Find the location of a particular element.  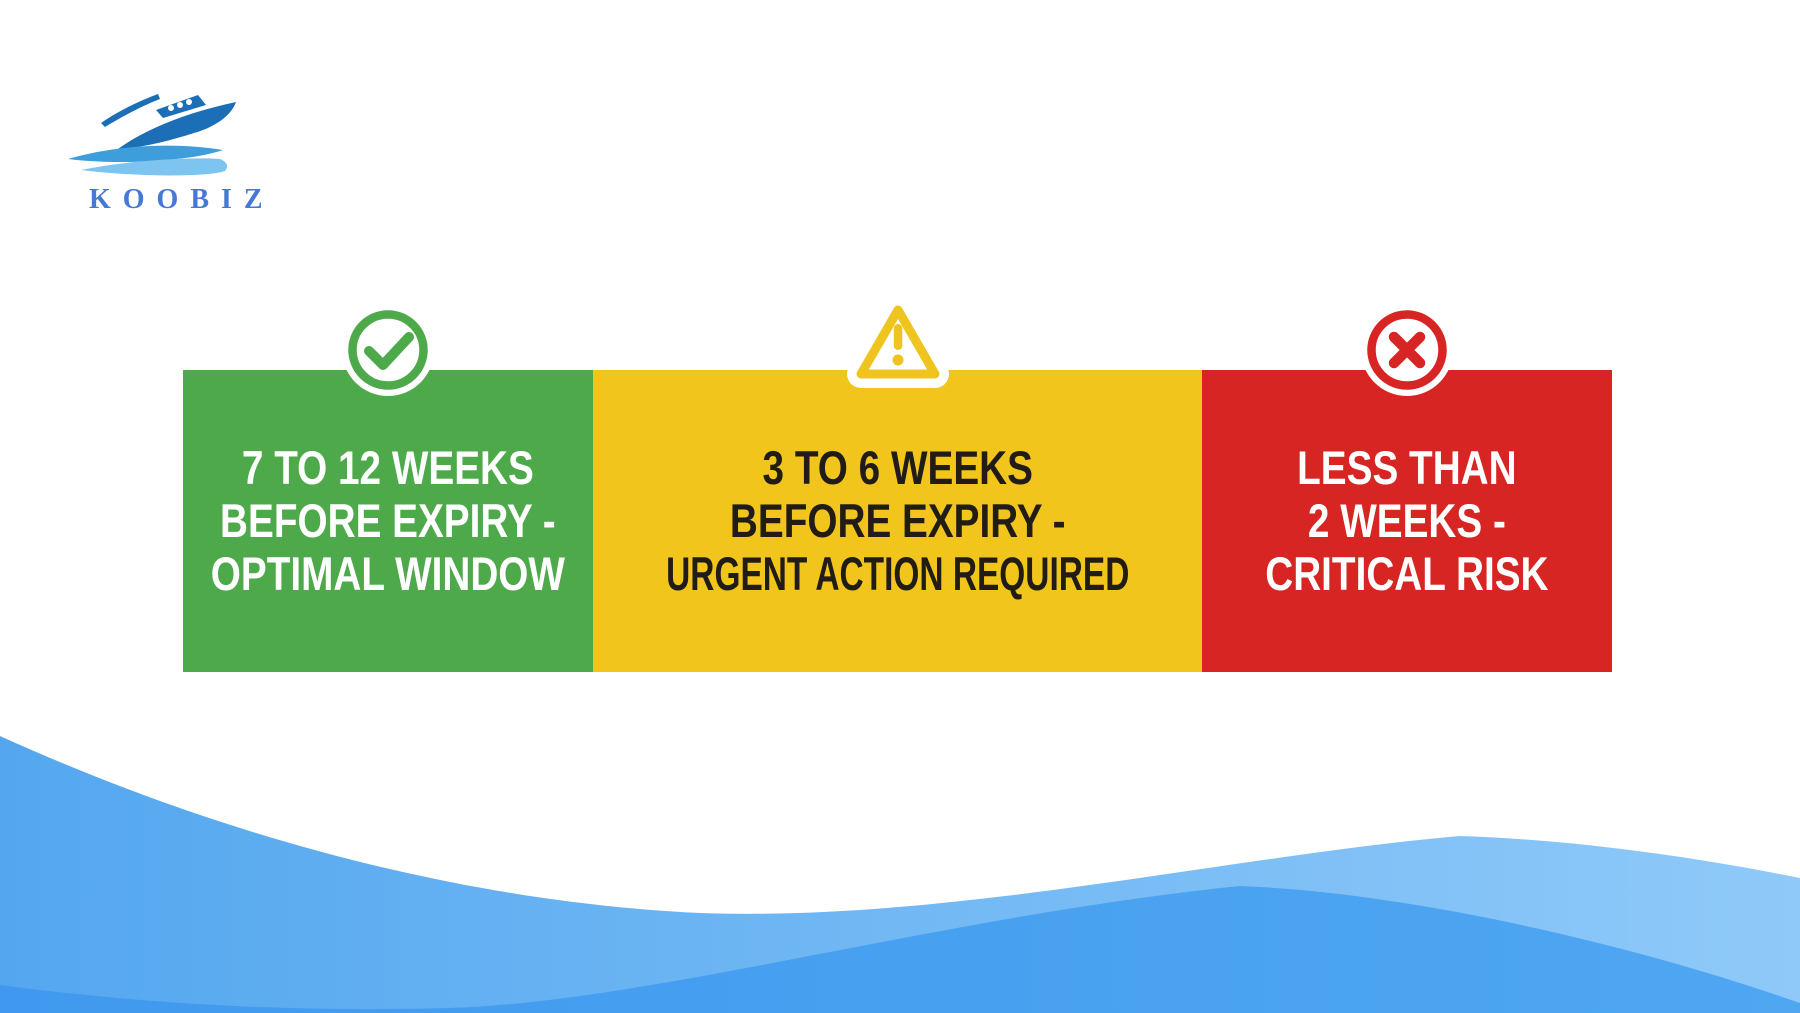

brand-text: KOOBIZ is located at coordinates (182, 199).